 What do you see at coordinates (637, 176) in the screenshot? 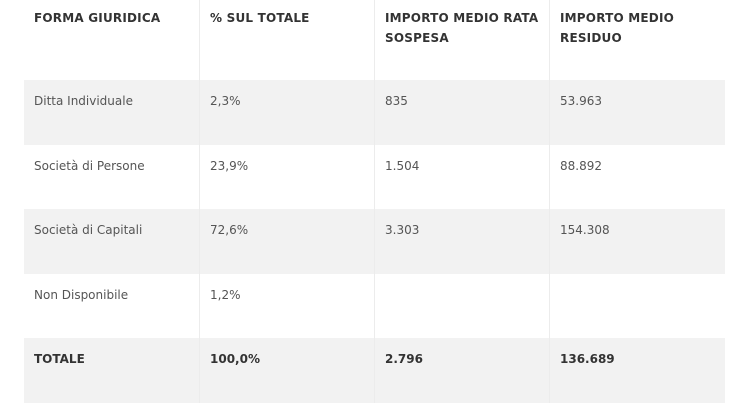
I see `cell-residuo: 88.892` at bounding box center [637, 176].